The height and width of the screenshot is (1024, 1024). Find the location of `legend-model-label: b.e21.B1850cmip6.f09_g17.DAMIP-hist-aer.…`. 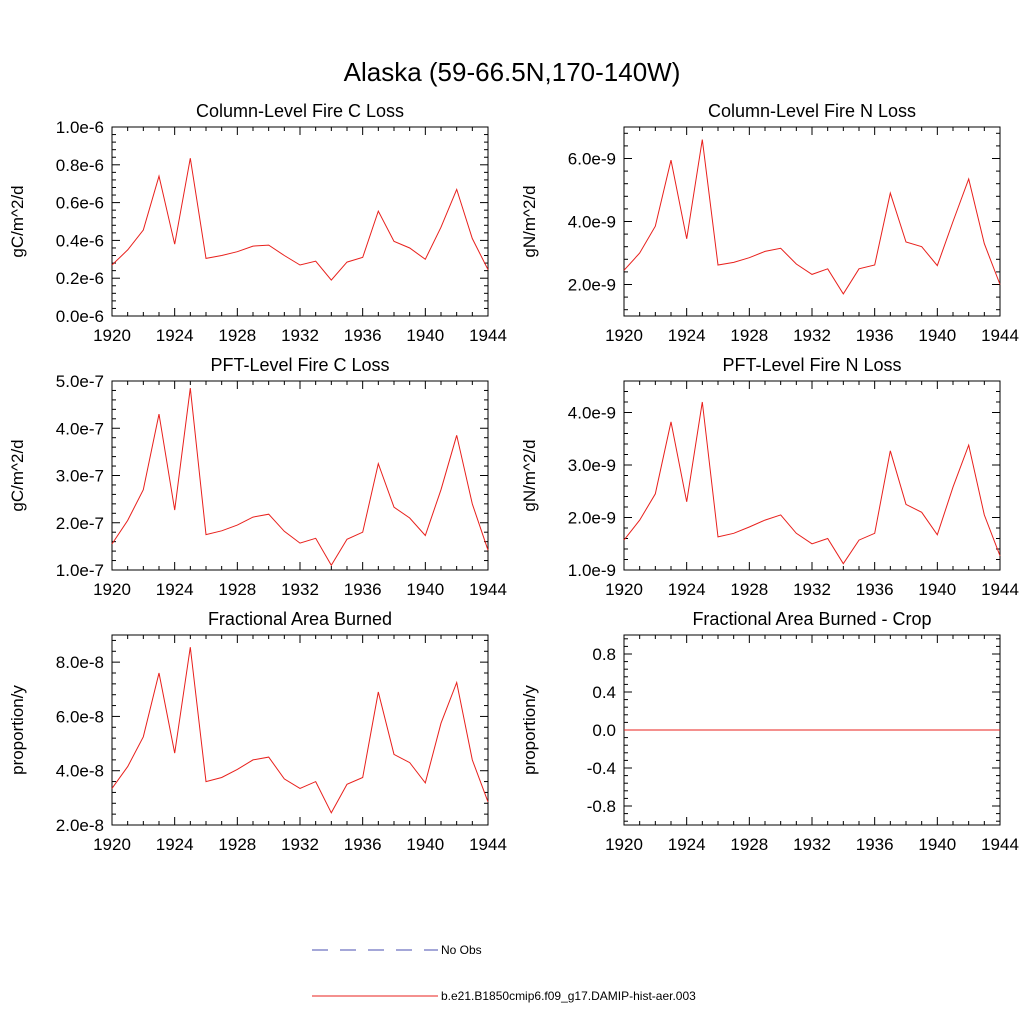

legend-model-label: b.e21.B1850cmip6.f09_g17.DAMIP-hist-aer.… is located at coordinates (568, 996).